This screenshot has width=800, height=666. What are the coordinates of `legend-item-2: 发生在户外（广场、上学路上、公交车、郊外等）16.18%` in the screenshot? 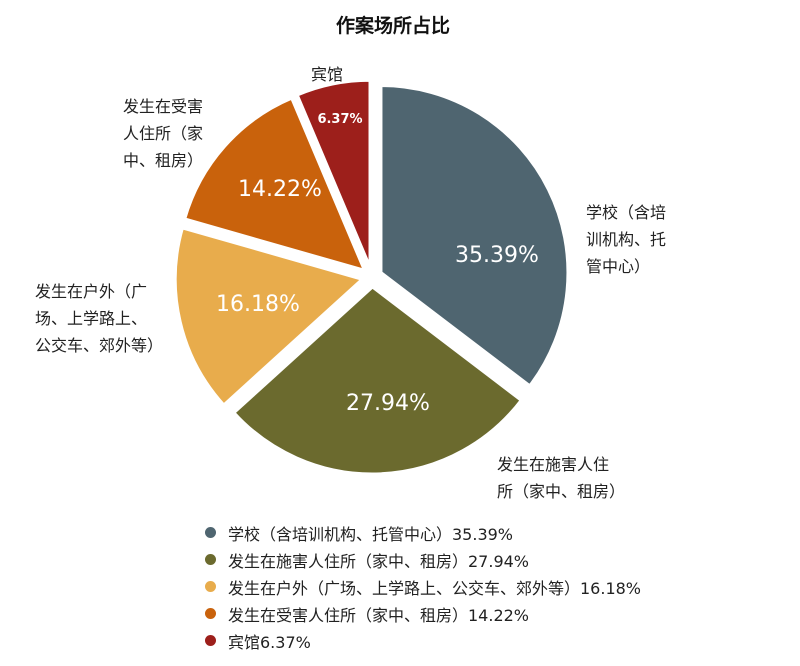 It's located at (423, 586).